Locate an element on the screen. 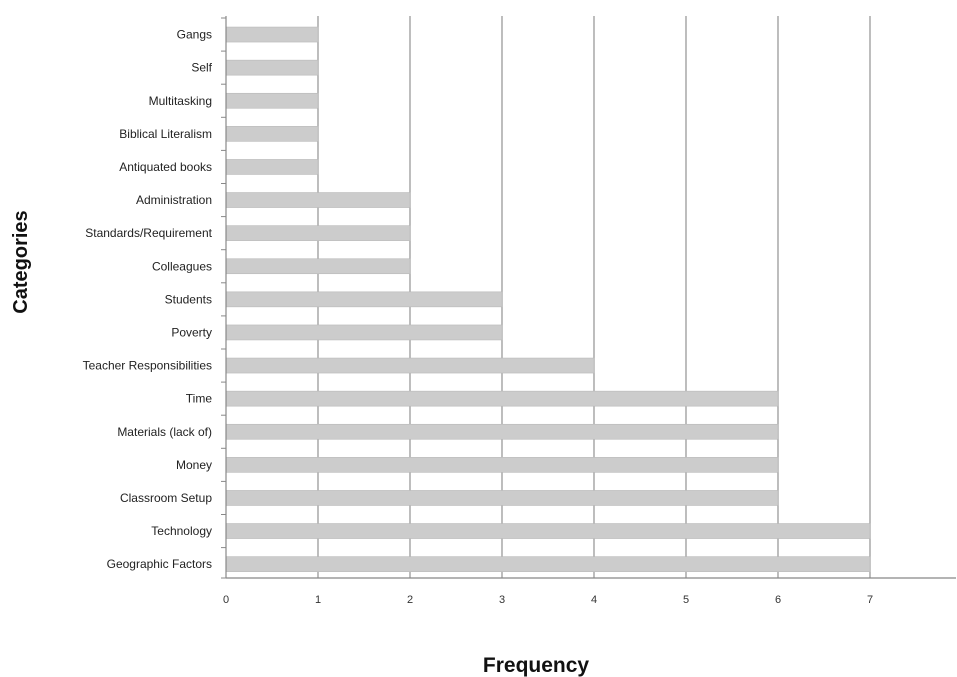  bar-antiquated-books is located at coordinates (272, 167).